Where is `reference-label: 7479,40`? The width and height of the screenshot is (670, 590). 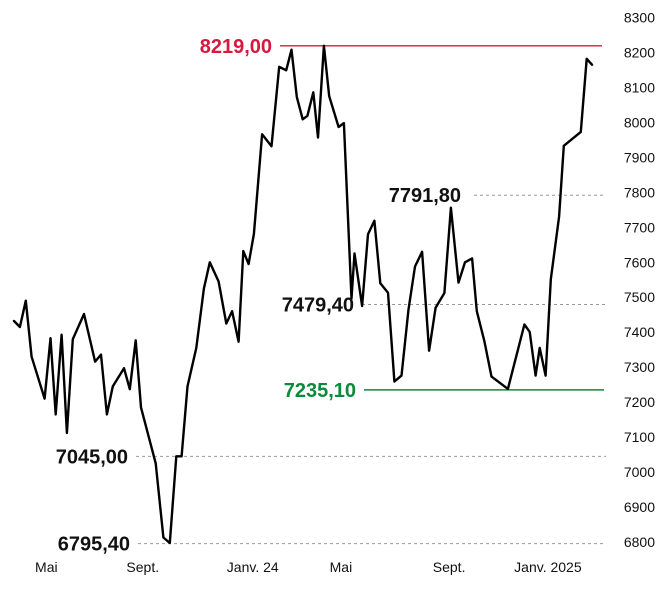 reference-label: 7479,40 is located at coordinates (318, 305).